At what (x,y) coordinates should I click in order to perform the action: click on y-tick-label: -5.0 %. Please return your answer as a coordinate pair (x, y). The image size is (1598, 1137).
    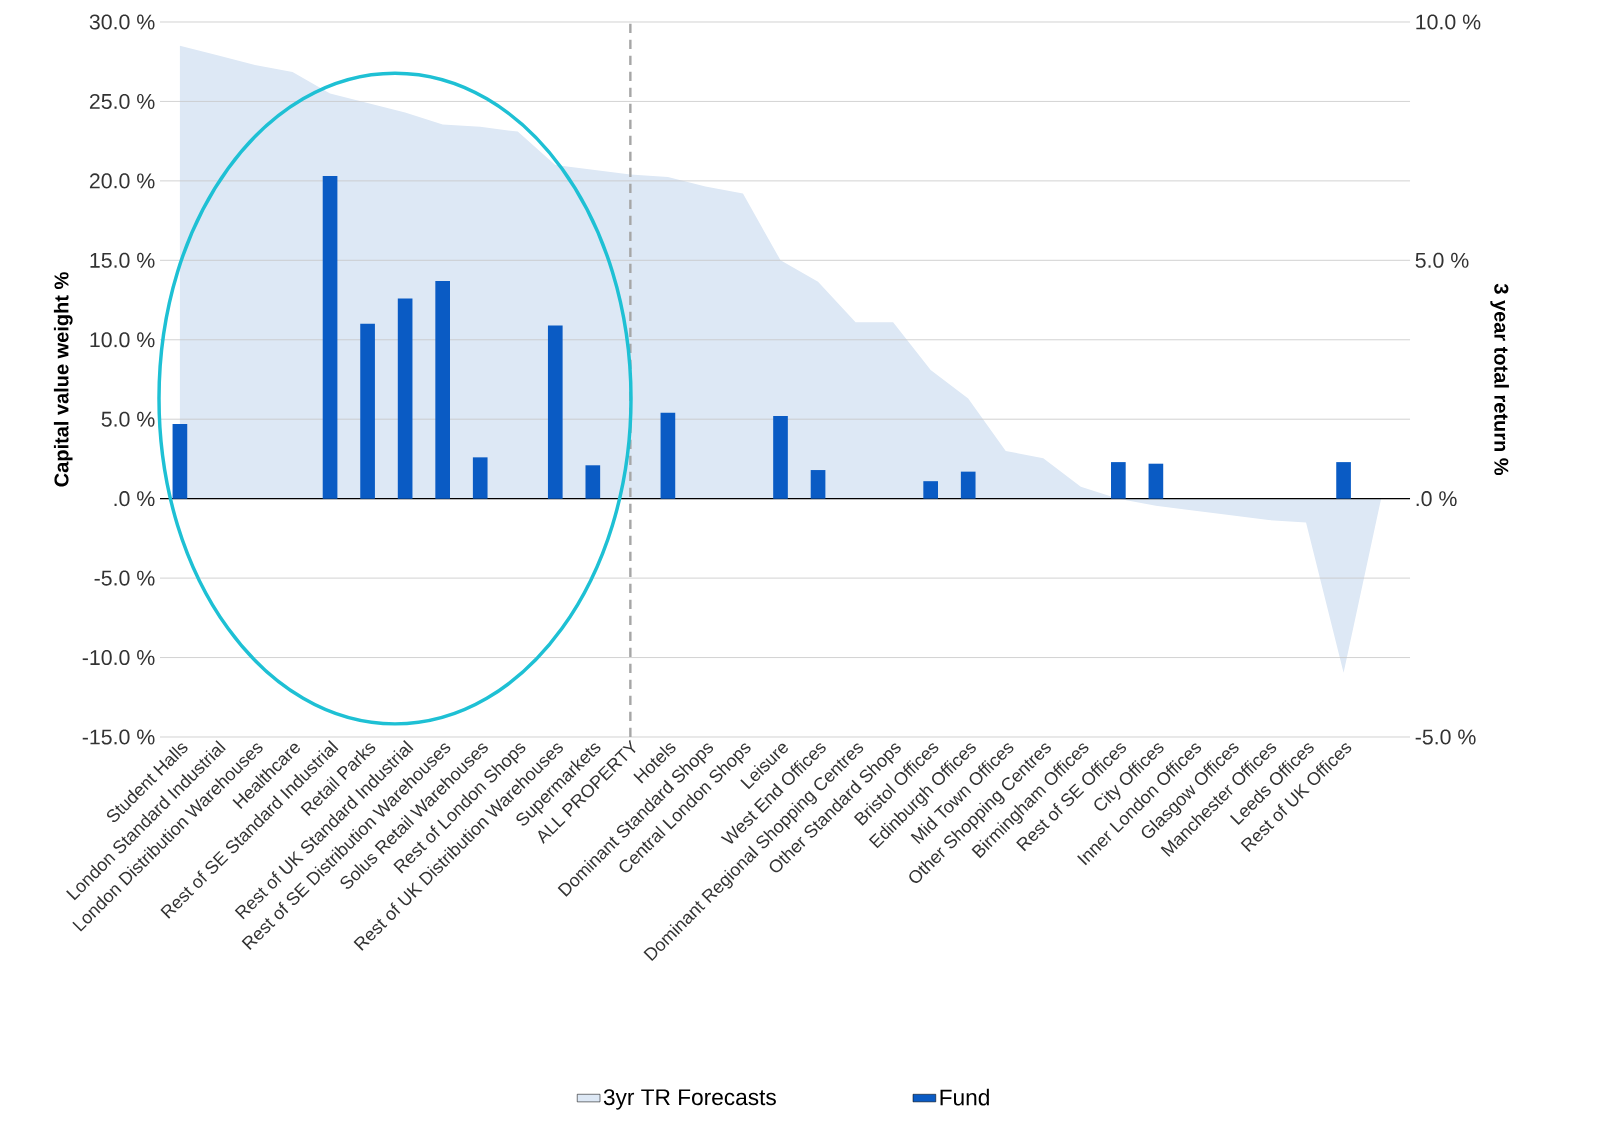
    Looking at the image, I should click on (124, 578).